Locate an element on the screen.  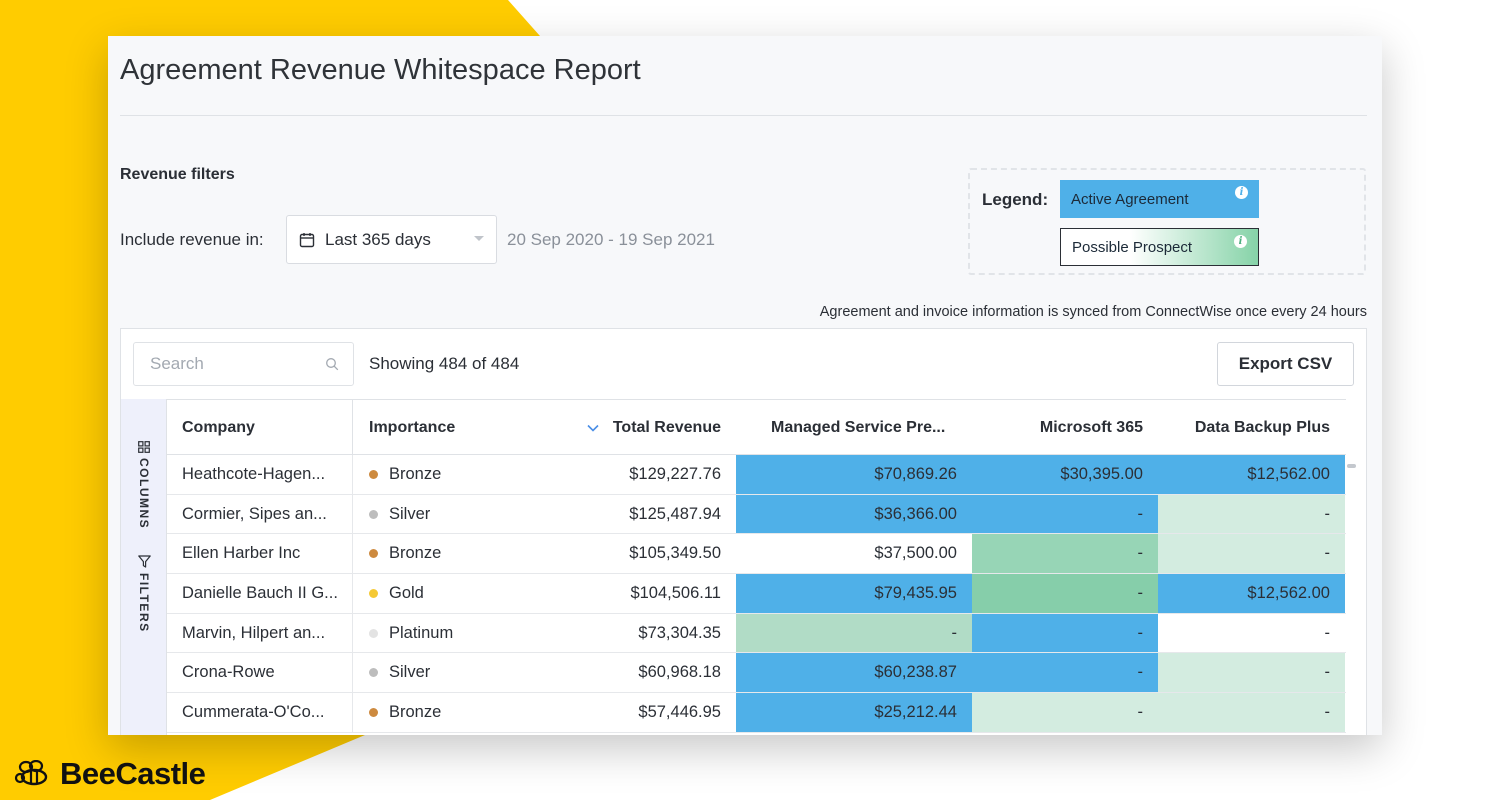
total-revenue-cell: $105,349.50 is located at coordinates (675, 553).